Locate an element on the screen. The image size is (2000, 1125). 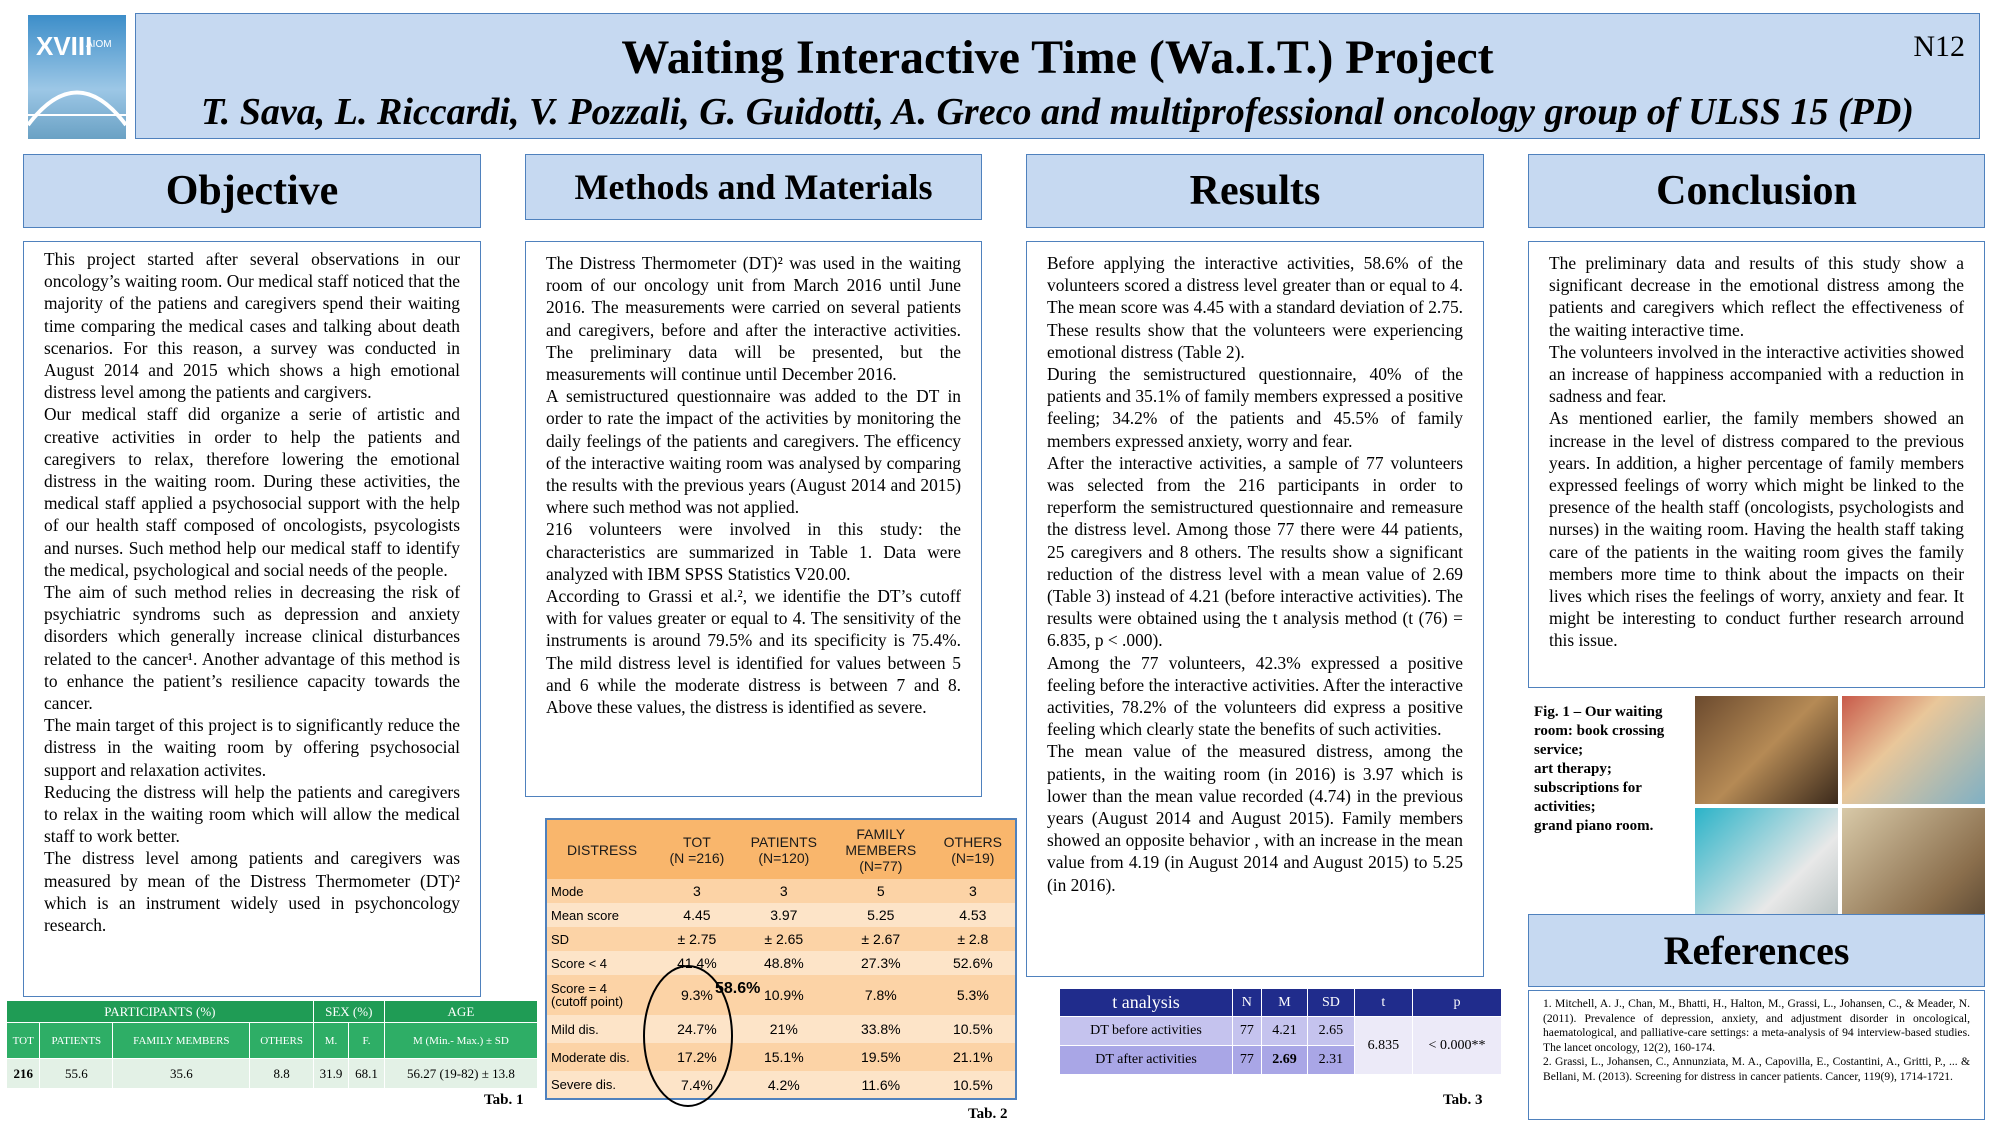
table-row: PARTICIPANTS (%) SEX (%) AGE is located at coordinates (272, 1011).